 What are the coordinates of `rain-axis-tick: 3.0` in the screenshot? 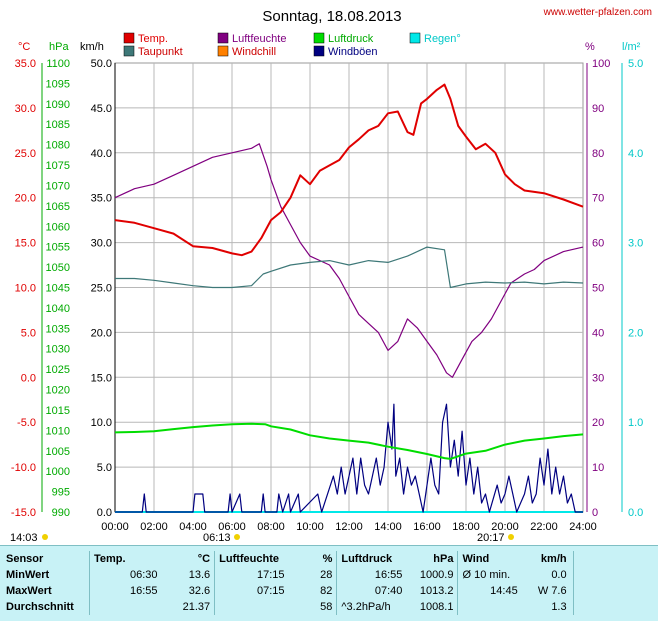 It's located at (635, 244).